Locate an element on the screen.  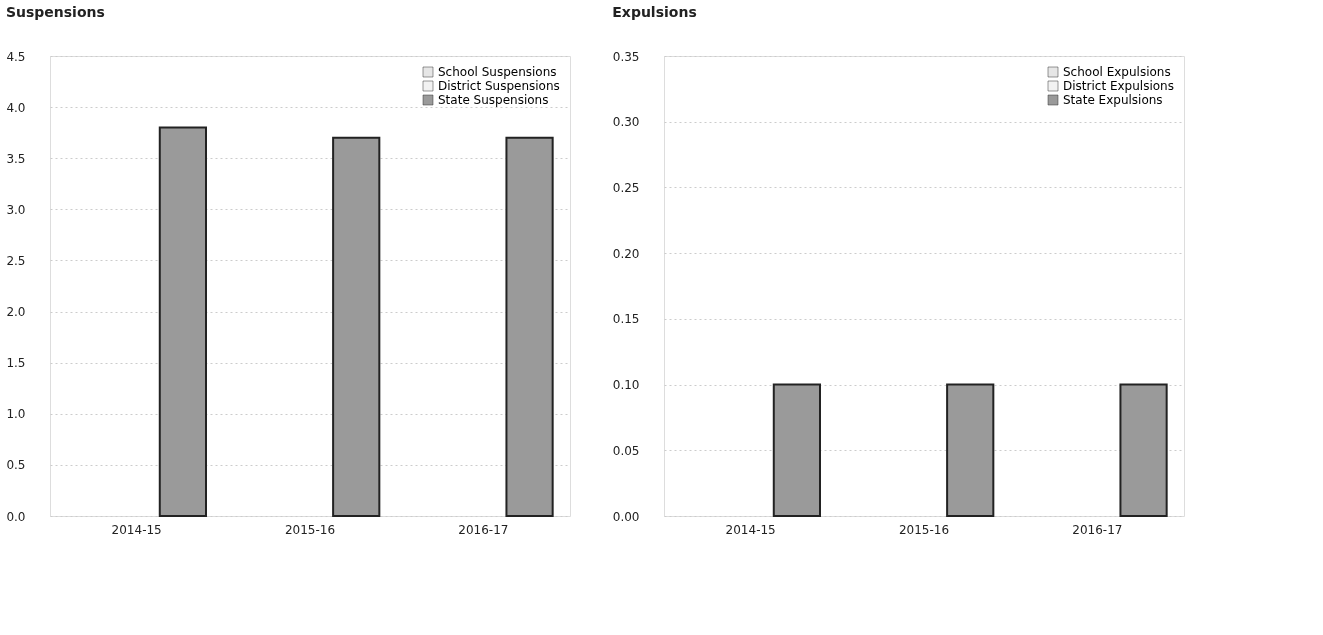
chart-title: Expulsions is located at coordinates (654, 12).